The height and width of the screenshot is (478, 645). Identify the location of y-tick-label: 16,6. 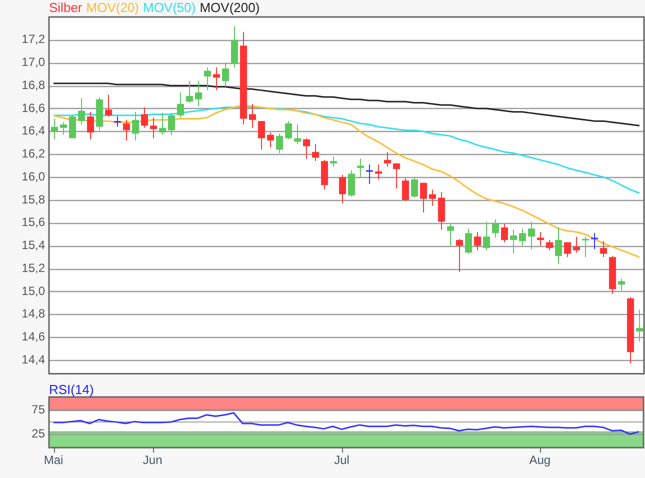
(34, 107).